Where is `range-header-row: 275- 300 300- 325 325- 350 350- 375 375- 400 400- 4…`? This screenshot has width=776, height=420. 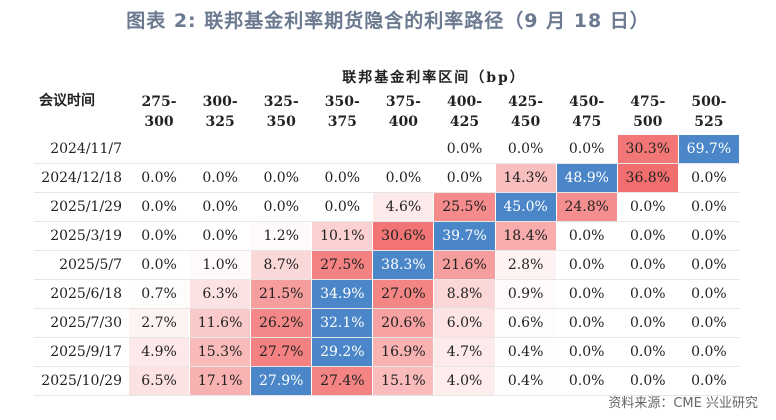 range-header-row: 275- 300 300- 325 325- 350 350- 375 375- 400 400- 4… is located at coordinates (388, 112).